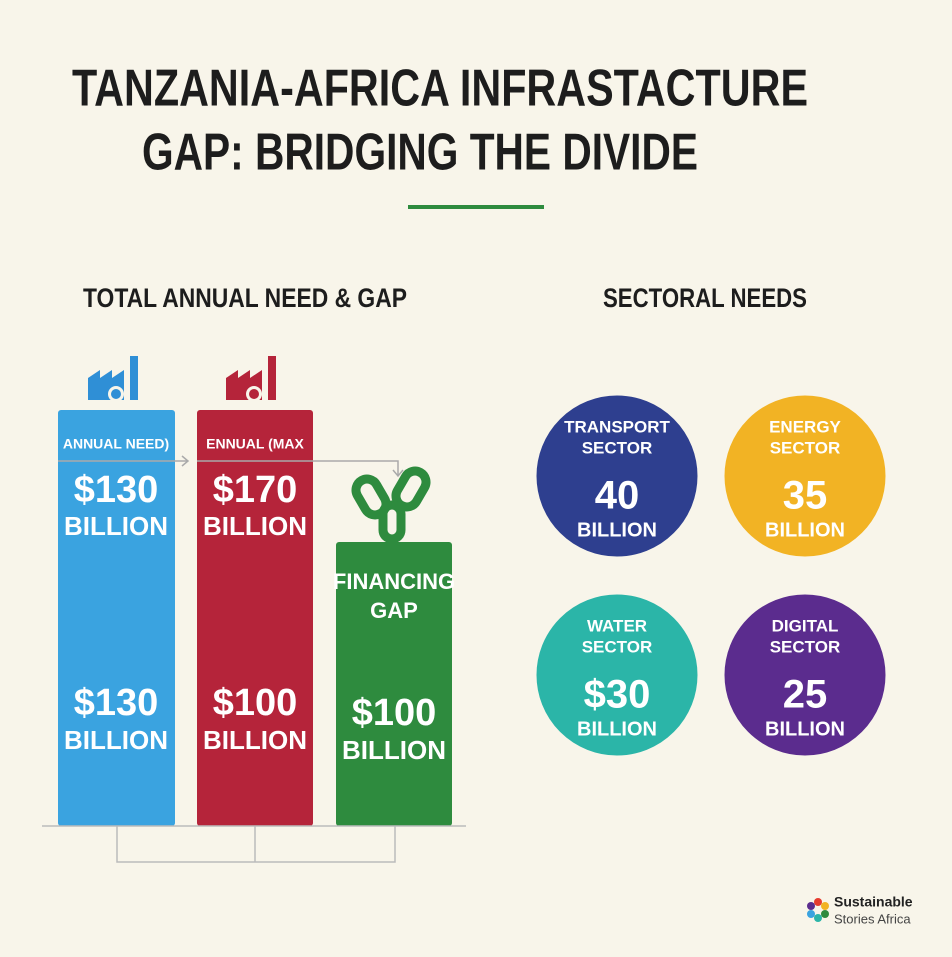 Image resolution: width=952 pixels, height=957 pixels. Describe the element at coordinates (245, 298) in the screenshot. I see `section-heading: TOTAL ANNUAL NEED & GAP` at that location.